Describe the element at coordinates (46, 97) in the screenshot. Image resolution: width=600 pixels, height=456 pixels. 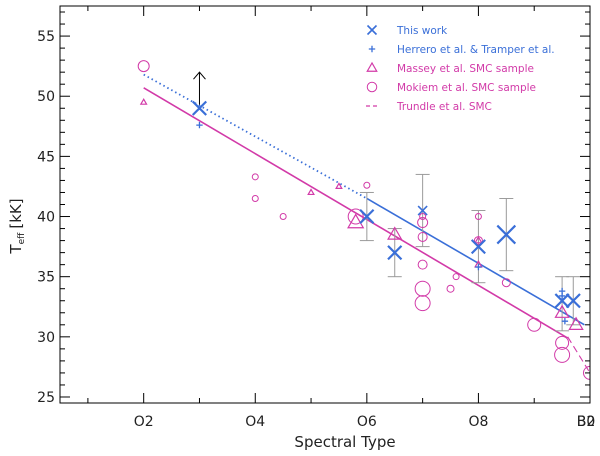
I see `y-tick-label-5: 50` at that location.